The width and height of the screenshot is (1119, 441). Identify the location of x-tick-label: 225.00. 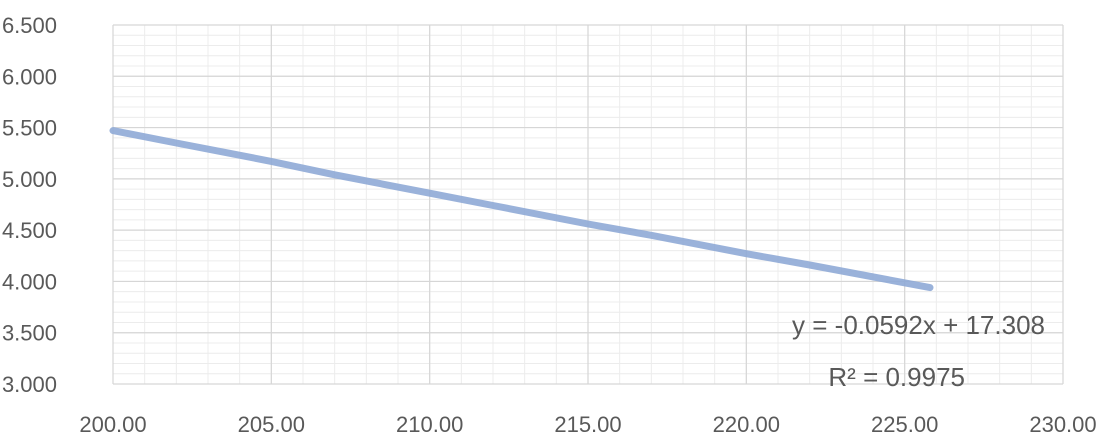
(904, 424).